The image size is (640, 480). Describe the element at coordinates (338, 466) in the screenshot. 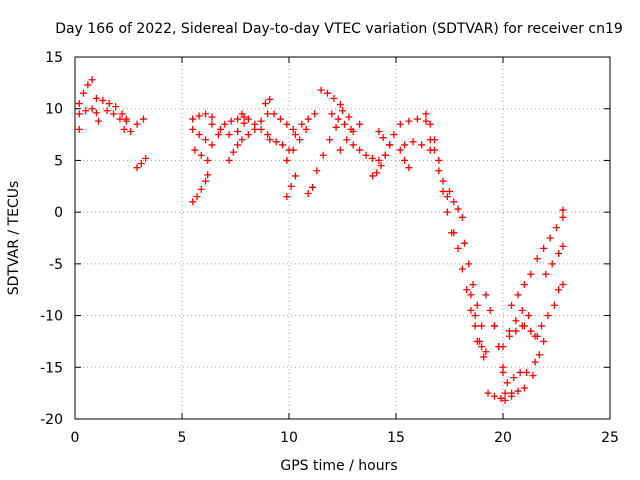

I see `x-axis-title: GPS time / hours` at that location.